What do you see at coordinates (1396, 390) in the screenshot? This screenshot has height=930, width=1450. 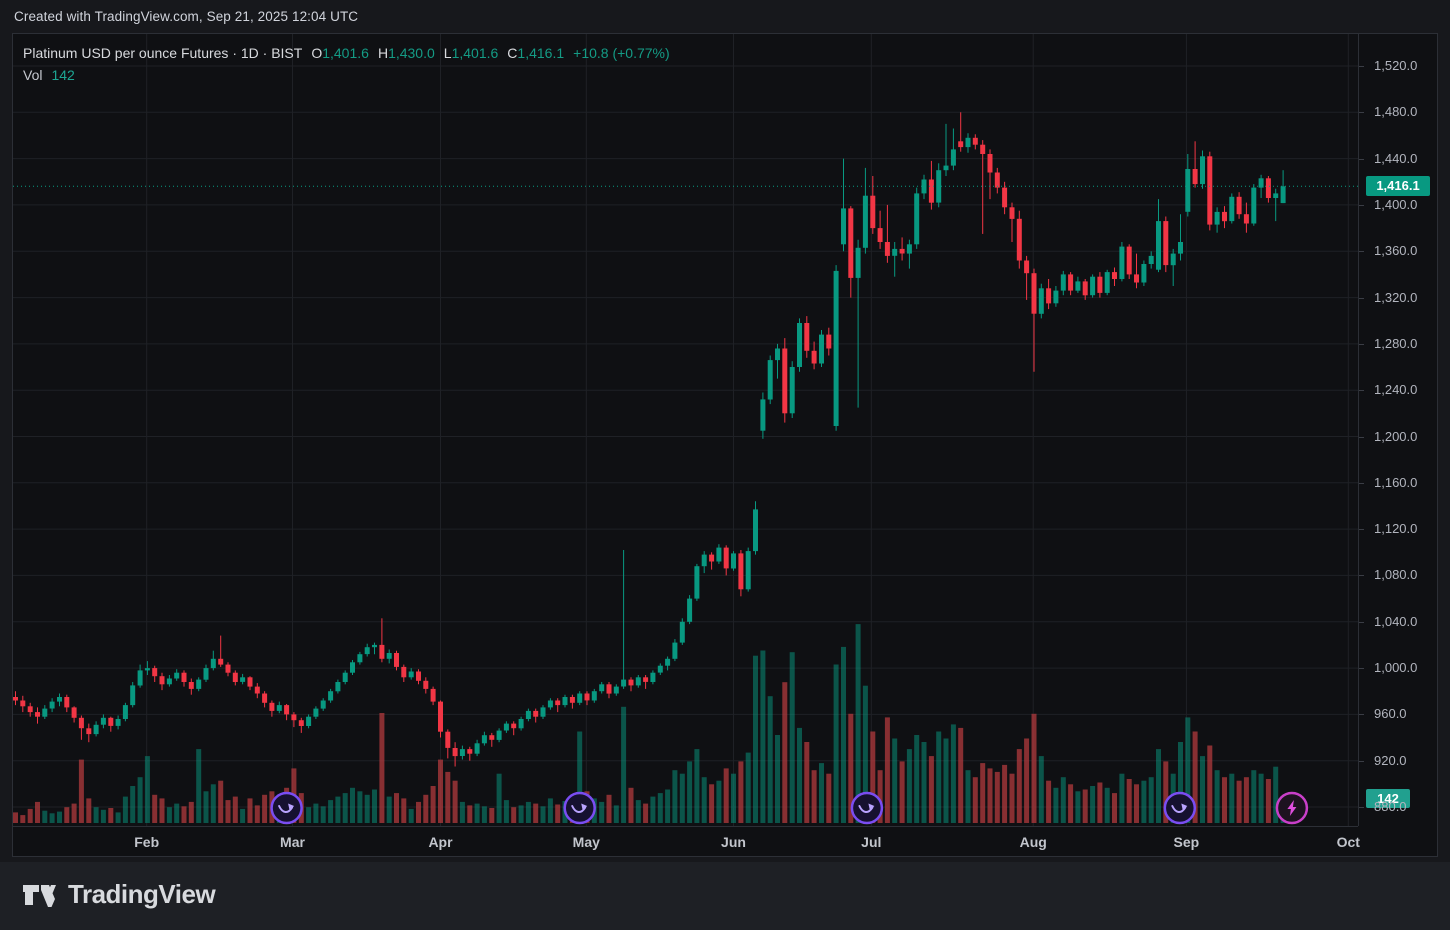 I see `y-axis-price-label: 1,240.0` at bounding box center [1396, 390].